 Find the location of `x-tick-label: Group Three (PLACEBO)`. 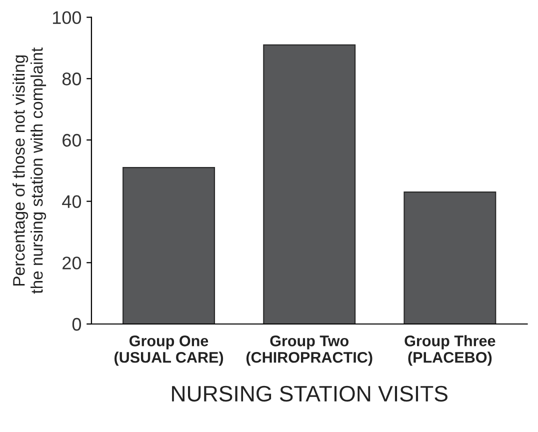

x-tick-label: Group Three (PLACEBO) is located at coordinates (450, 350).